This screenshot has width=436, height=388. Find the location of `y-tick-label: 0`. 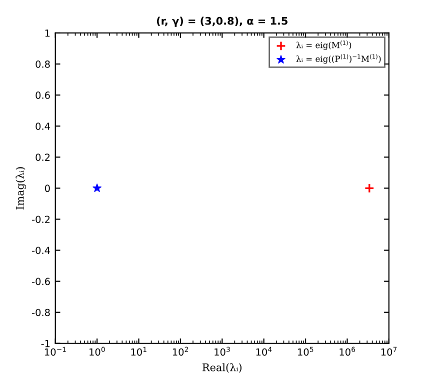

y-tick-label: 0 is located at coordinates (47, 188).